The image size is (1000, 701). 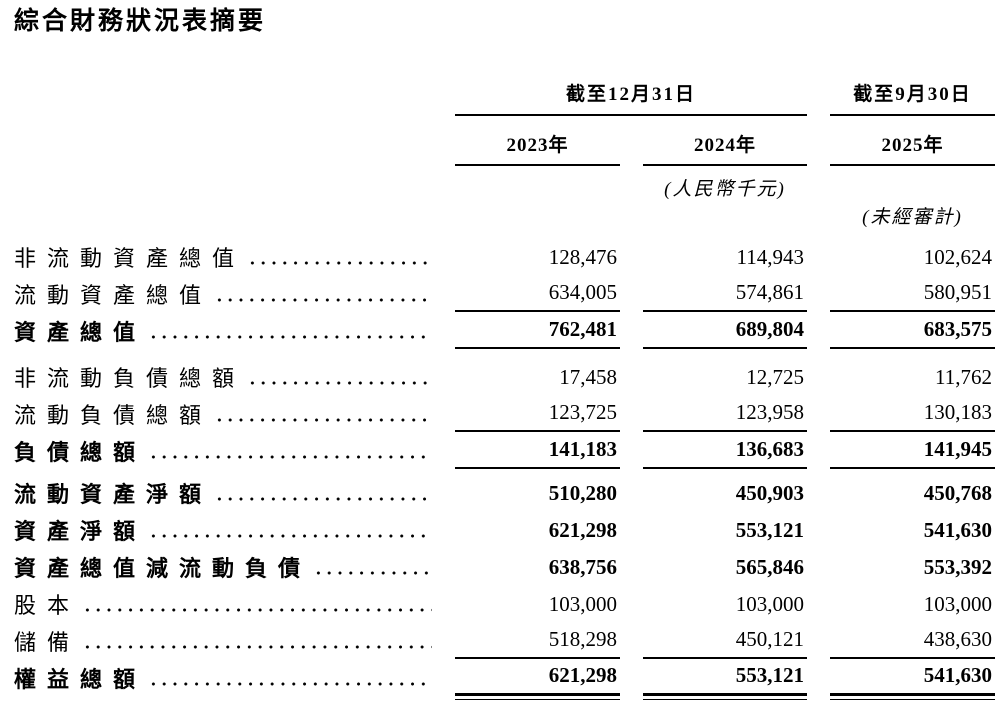 I want to click on table-row-total-assets-less-current-liabilities: 資產總值減流動負債 638,756 565,846 553,392, so click(x=504, y=566).